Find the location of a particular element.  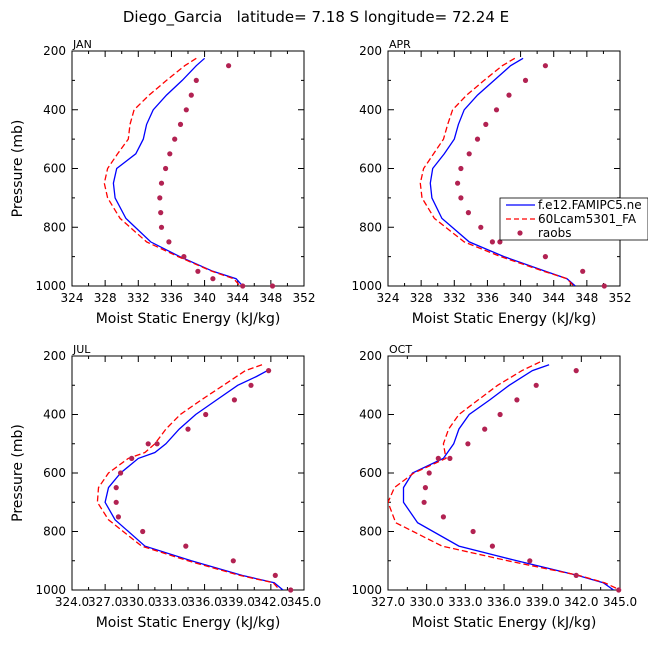

panel-label-jan: JAN is located at coordinates (82, 44).